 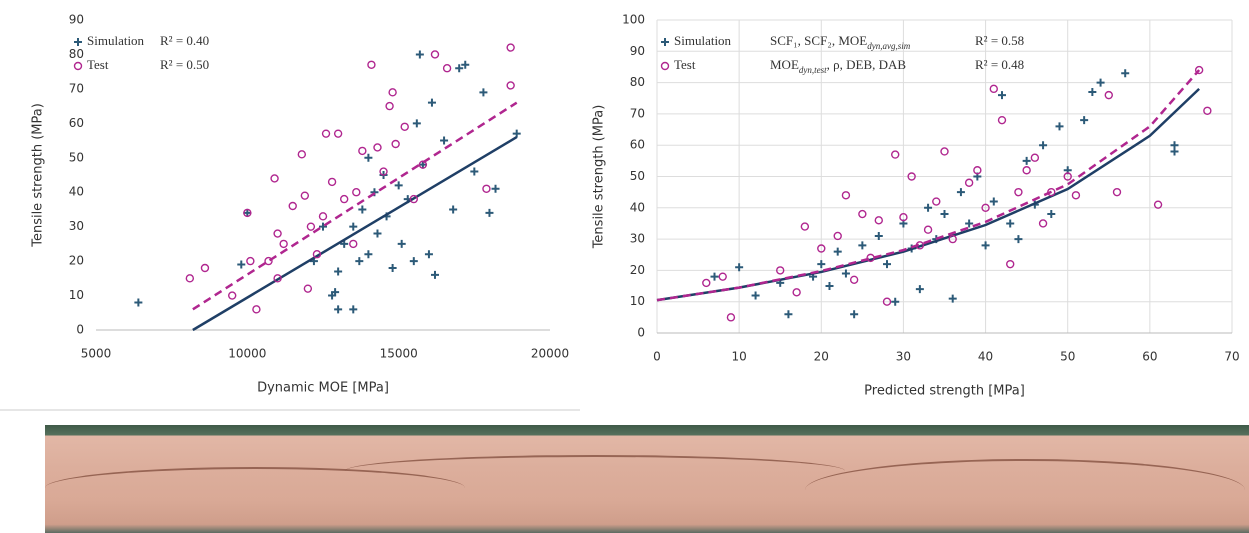 I want to click on y-tick-label: 10, so click(x=76, y=295).